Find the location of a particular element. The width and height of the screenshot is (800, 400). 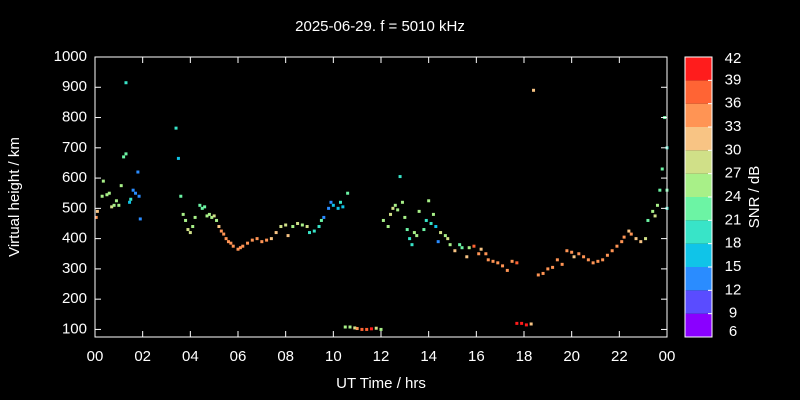

y-tick-label: 700 is located at coordinates (74, 147).